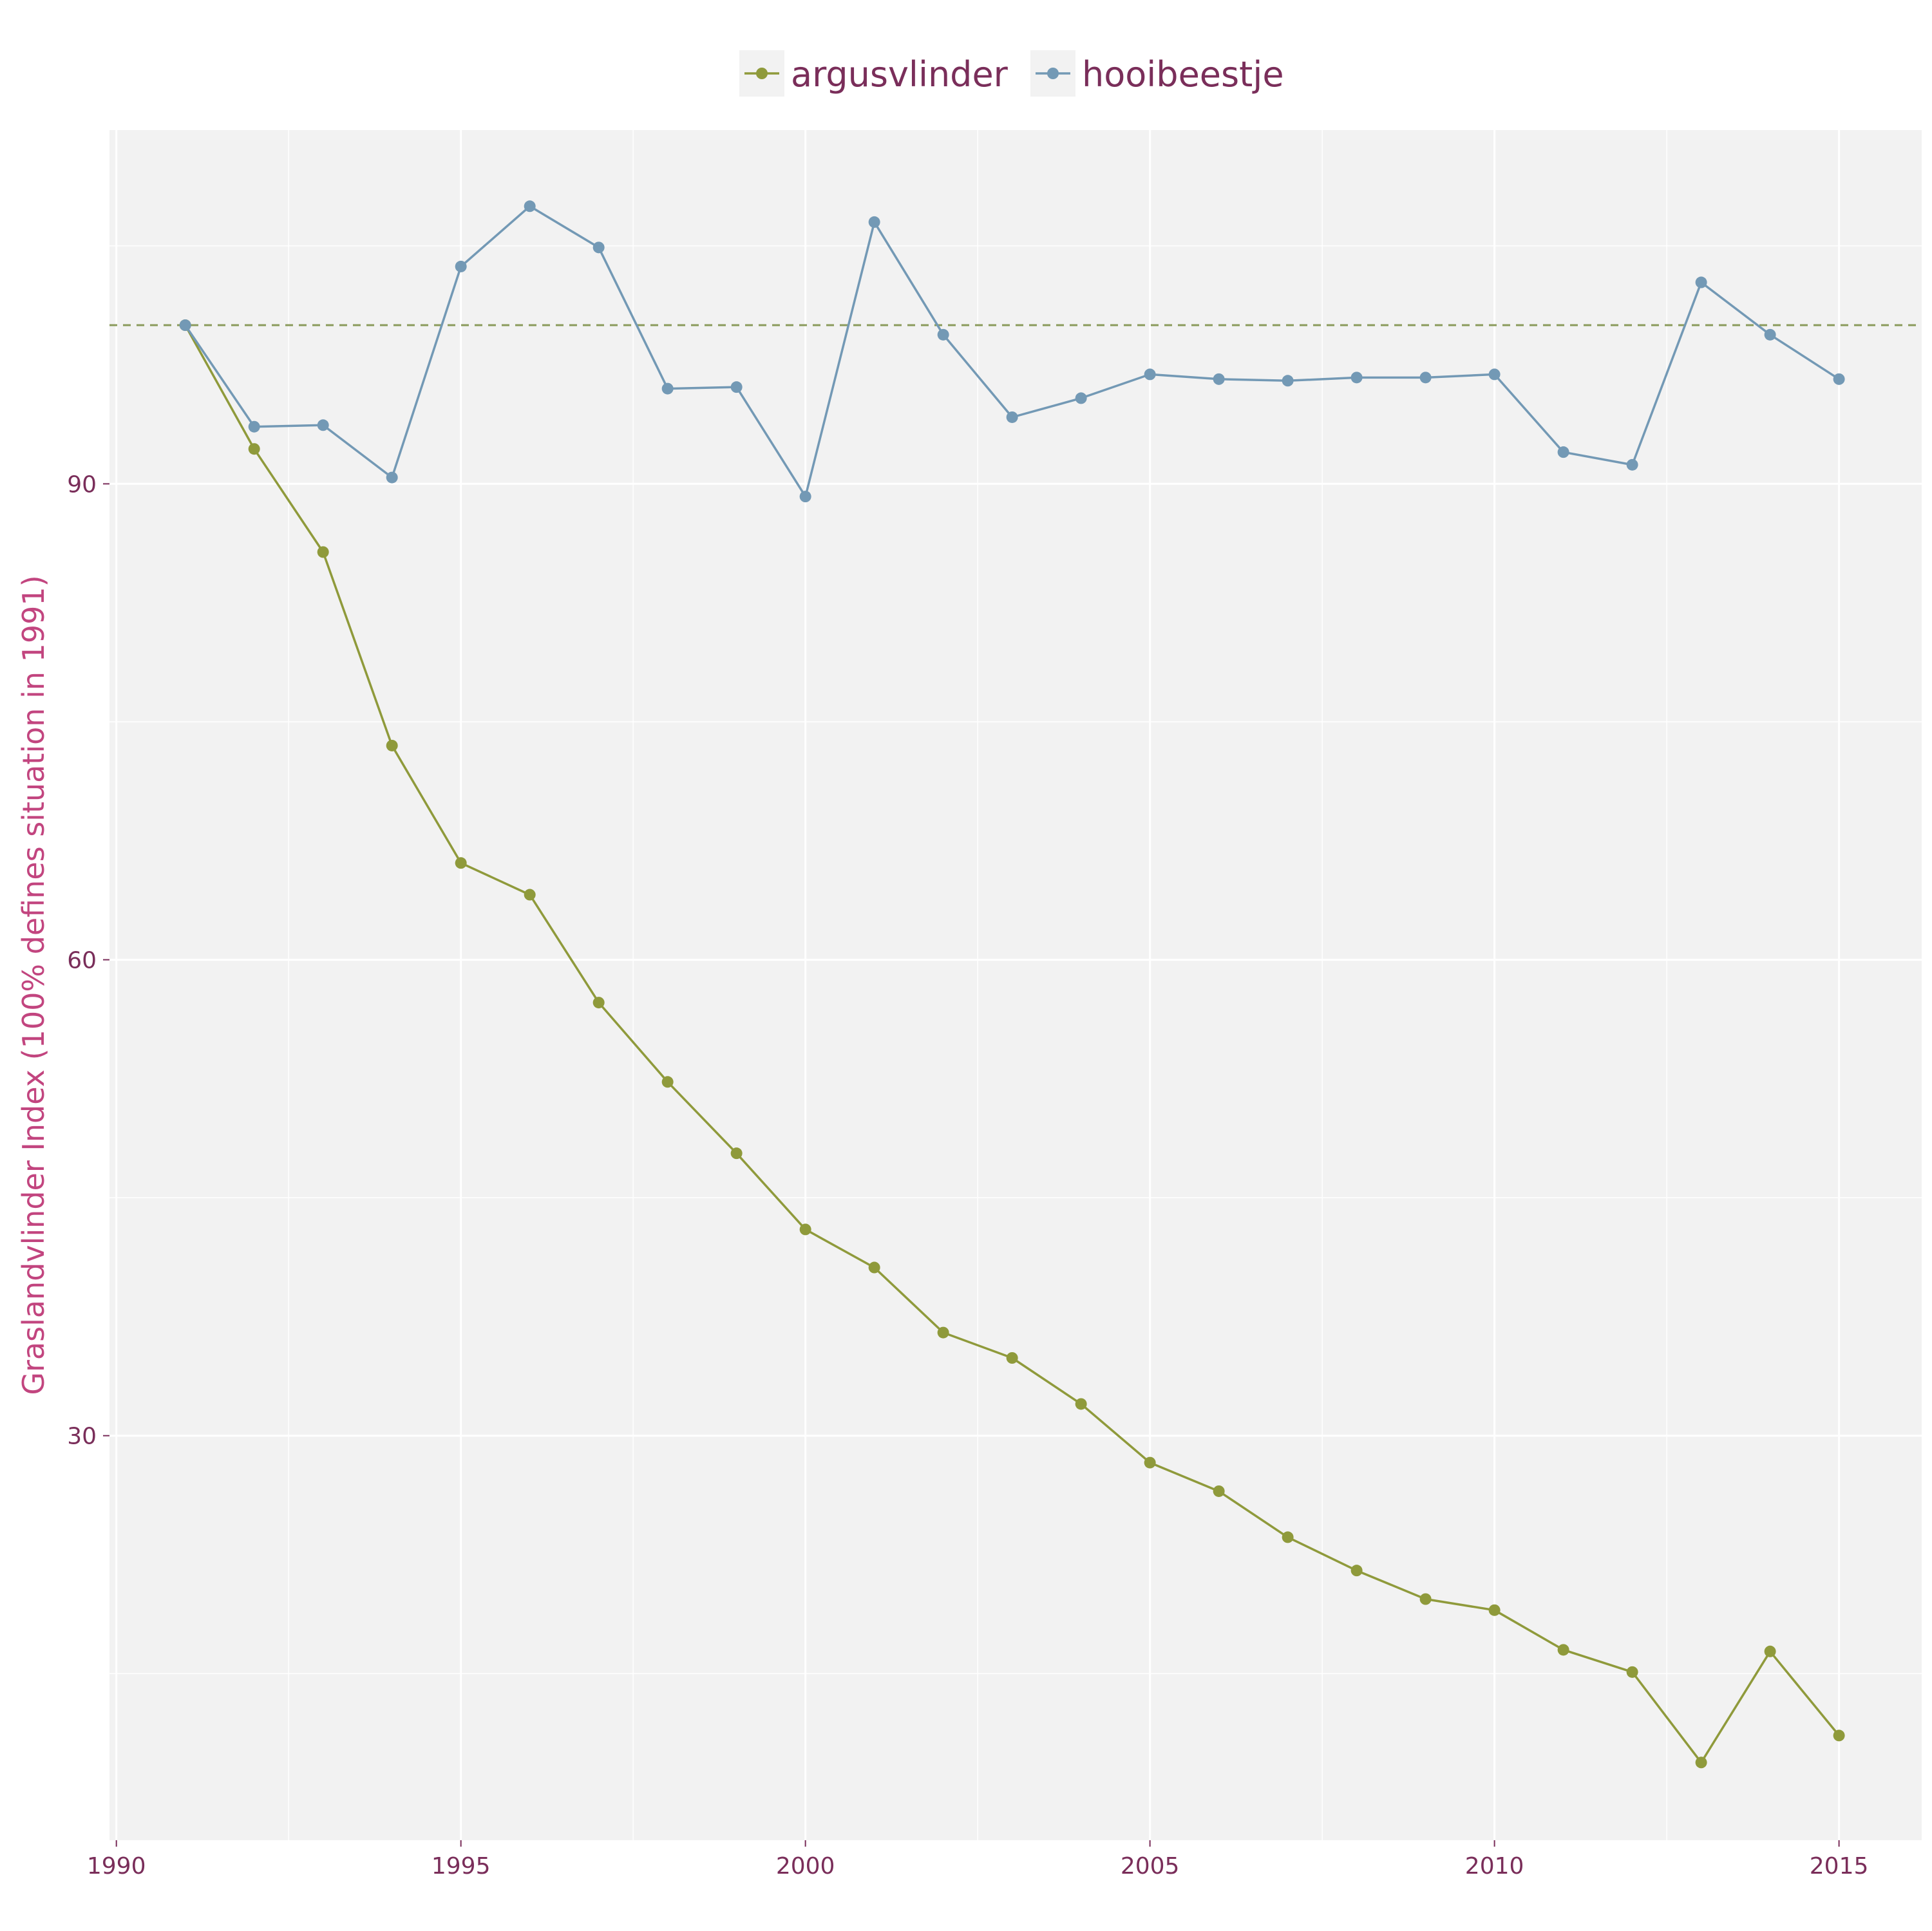 The image size is (1932, 1931). I want to click on legend-item-argusvlinder: argusvlinder, so click(874, 73).